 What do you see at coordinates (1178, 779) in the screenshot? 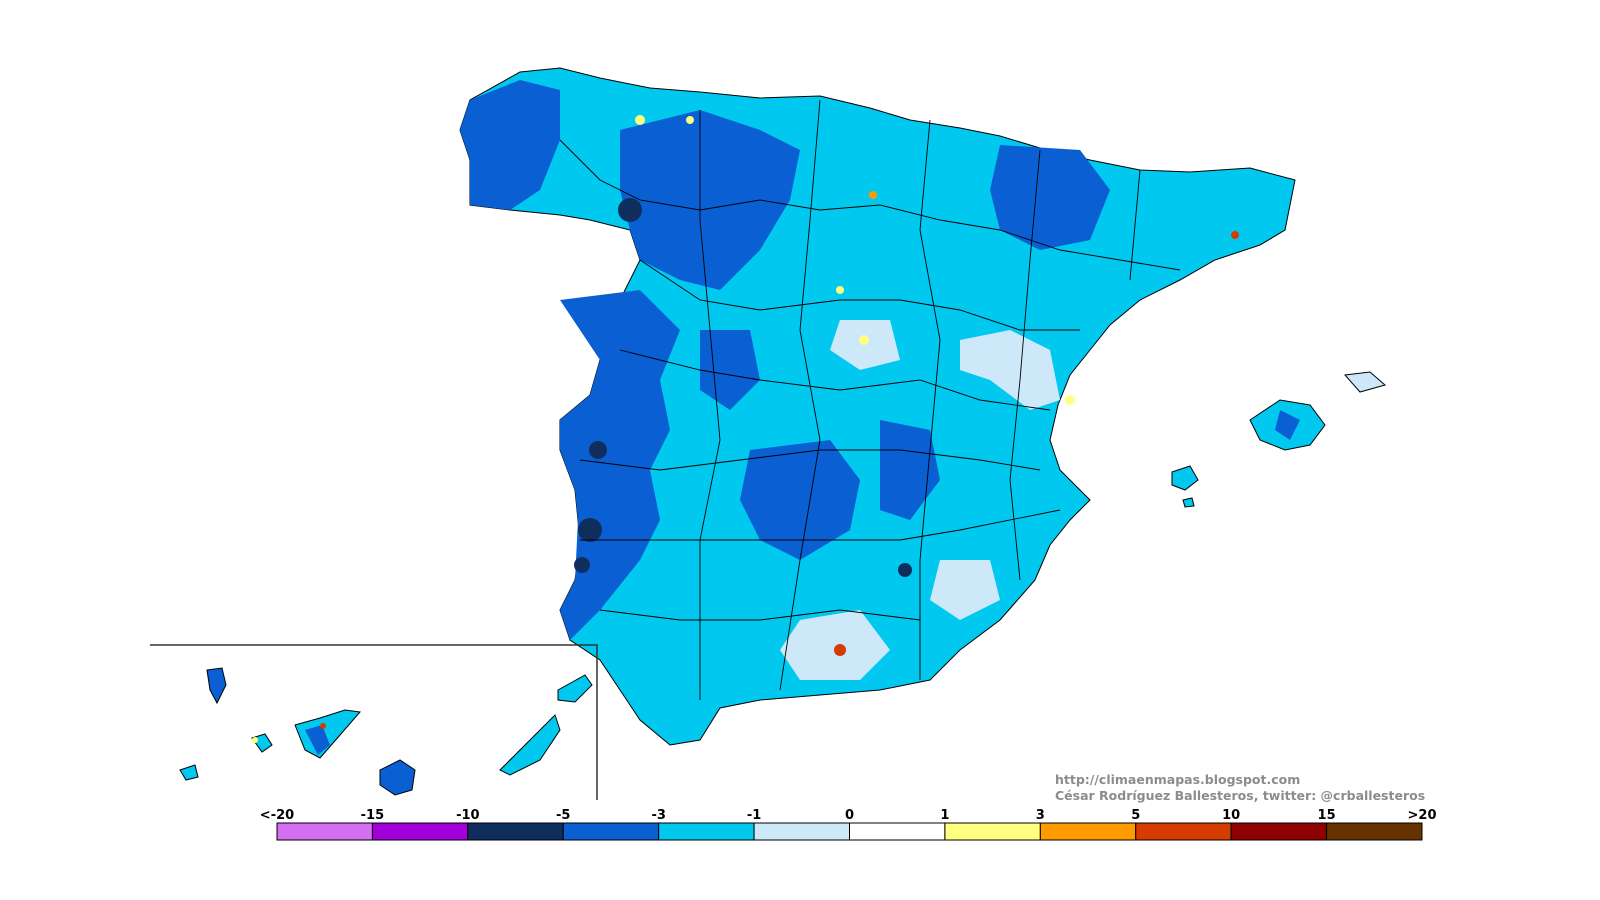
I see `credit-url: http://climaenmapas.blogspot.com` at bounding box center [1178, 779].